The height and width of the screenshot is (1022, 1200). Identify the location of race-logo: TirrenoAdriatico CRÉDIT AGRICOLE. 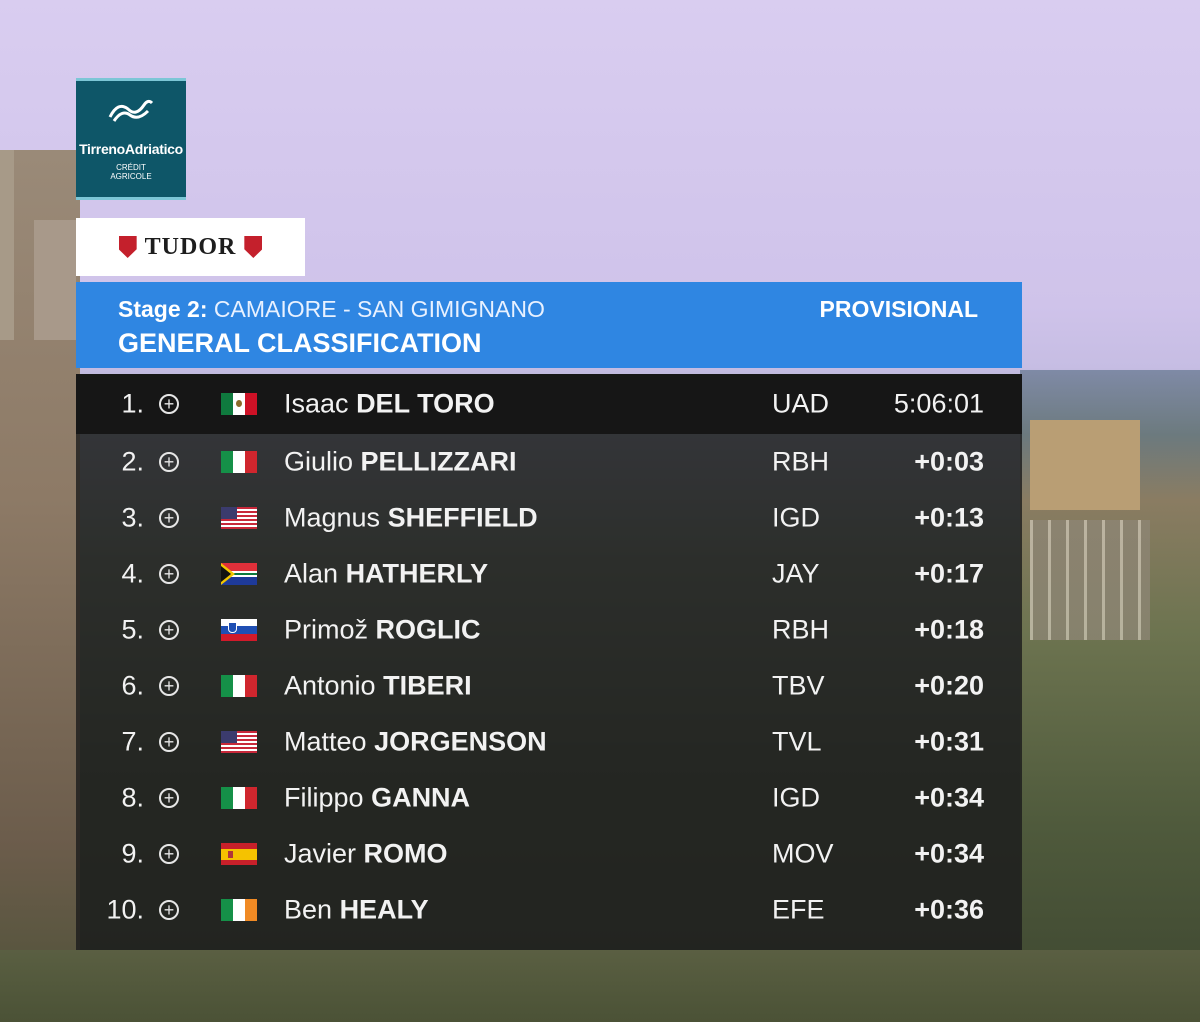
(131, 139).